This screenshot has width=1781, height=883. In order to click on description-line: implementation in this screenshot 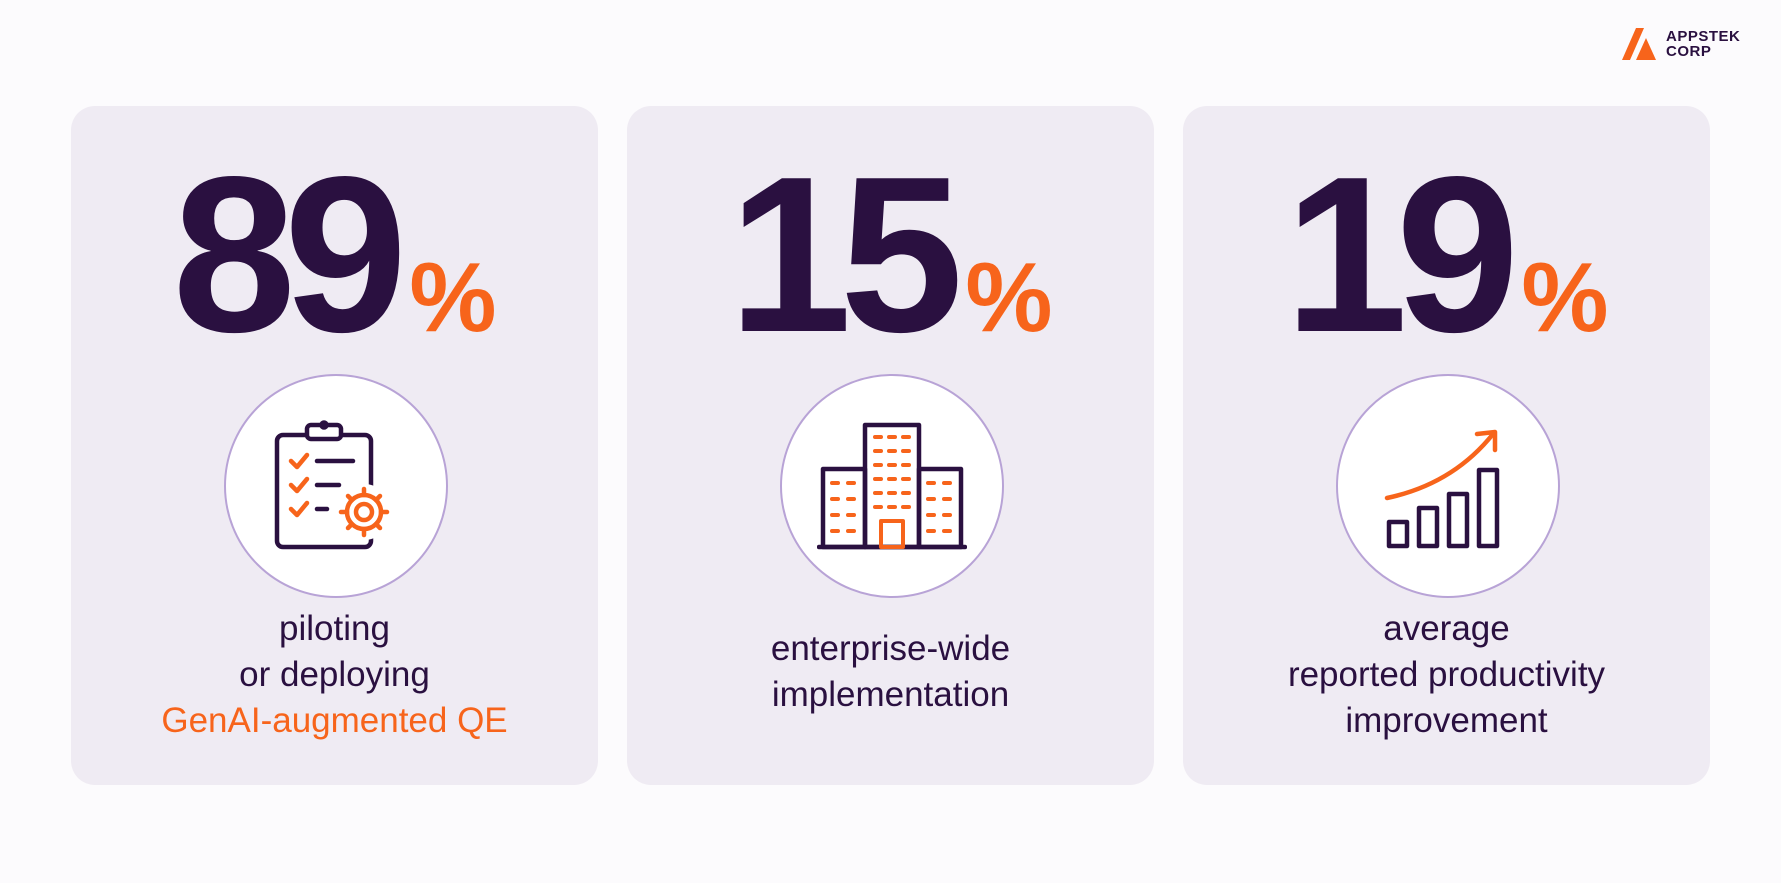, I will do `click(890, 694)`.